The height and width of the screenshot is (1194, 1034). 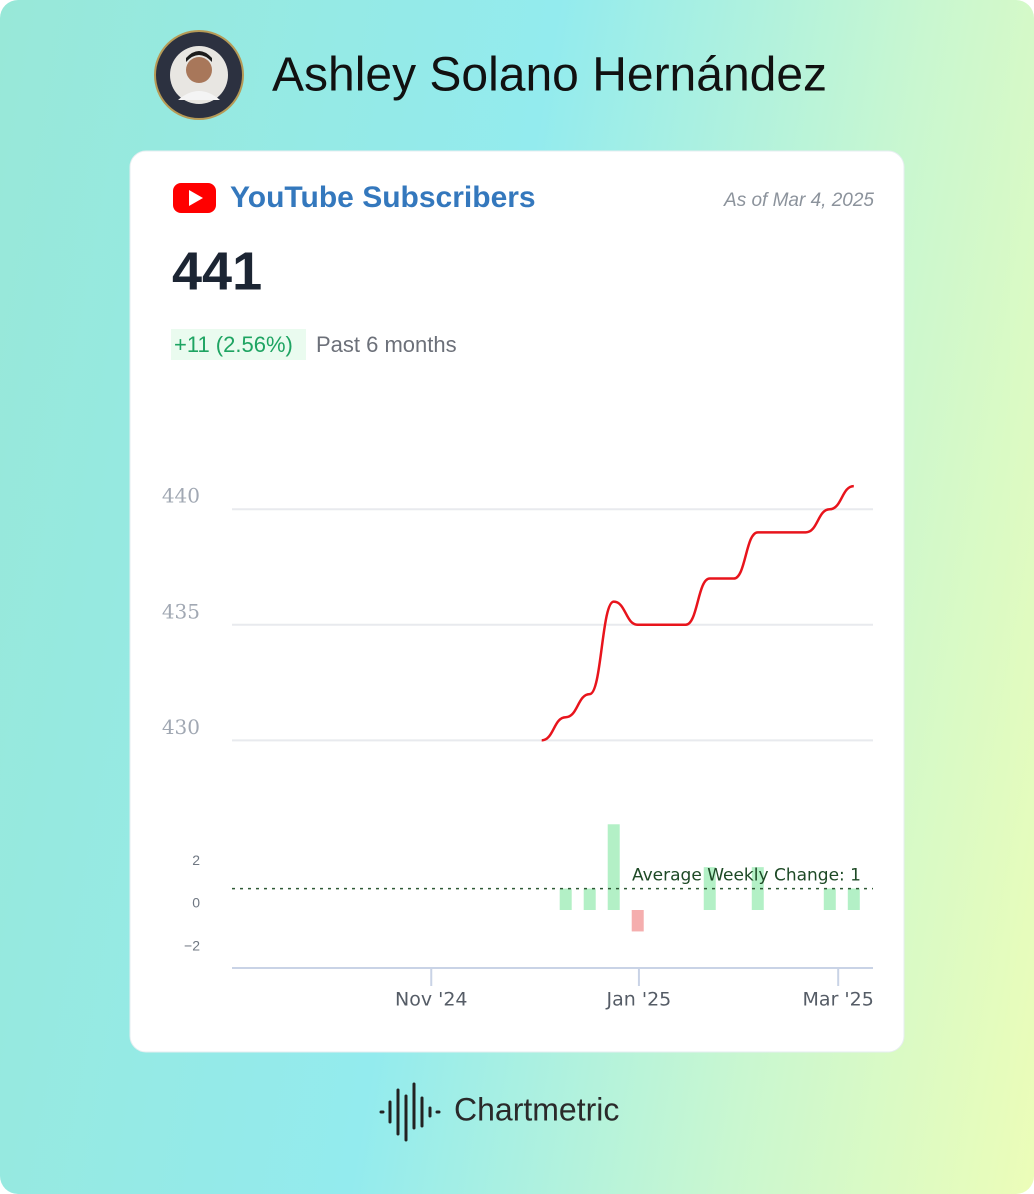 I want to click on y-tick-label: 430, so click(x=181, y=727).